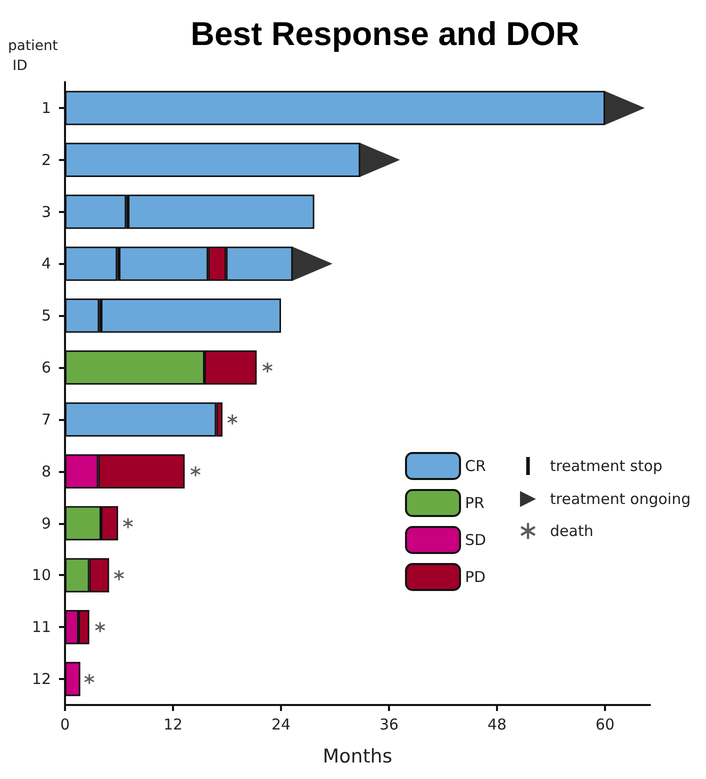 This screenshot has height=779, width=706. Describe the element at coordinates (389, 725) in the screenshot. I see `x-tick-label: 36` at that location.